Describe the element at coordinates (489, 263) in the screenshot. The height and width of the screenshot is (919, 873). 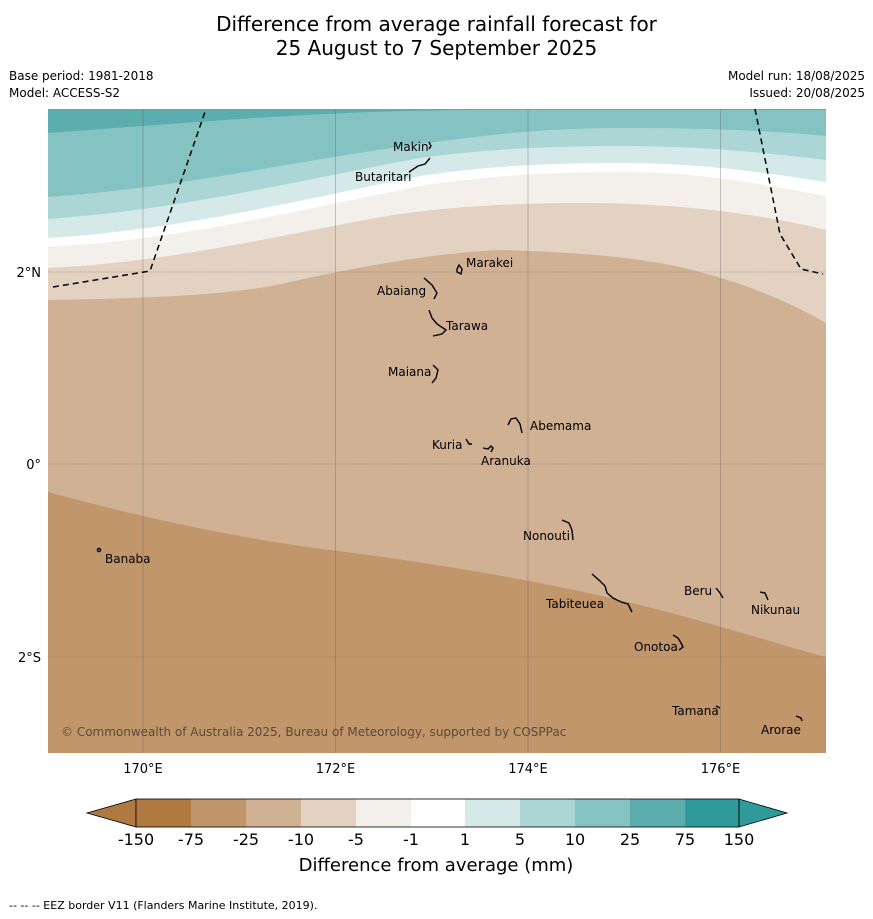
I see `island-label-marakei: Marakei` at that location.